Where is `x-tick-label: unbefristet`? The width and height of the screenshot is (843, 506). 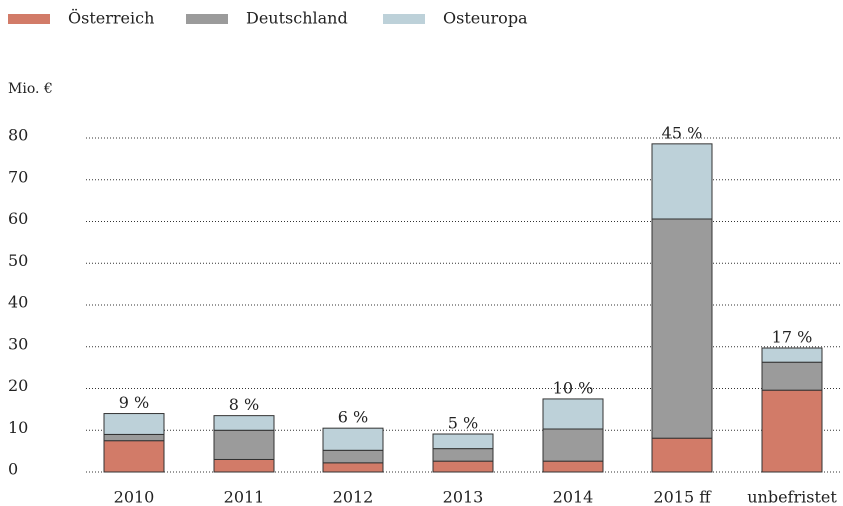 x-tick-label: unbefristet is located at coordinates (792, 497).